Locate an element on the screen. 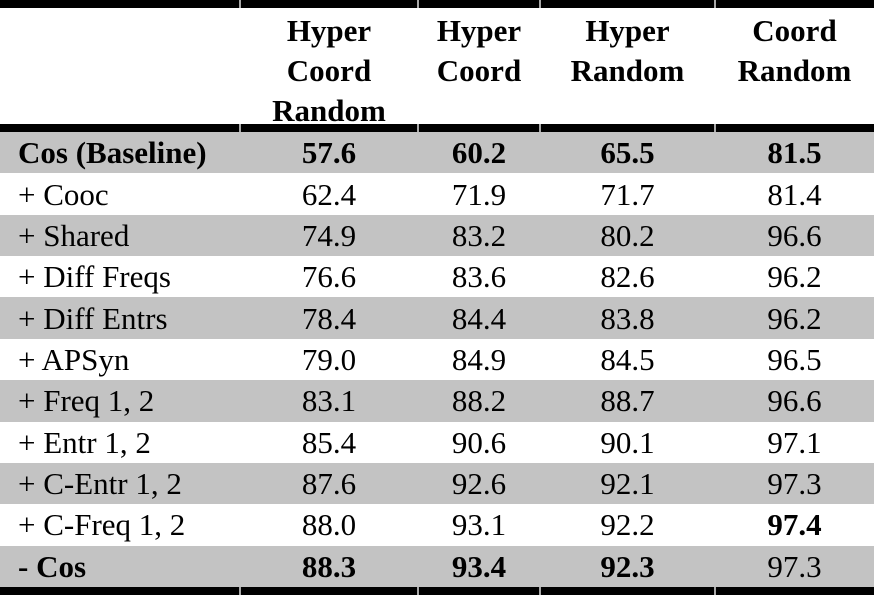  row-label: + Diff Entrs is located at coordinates (93, 318).